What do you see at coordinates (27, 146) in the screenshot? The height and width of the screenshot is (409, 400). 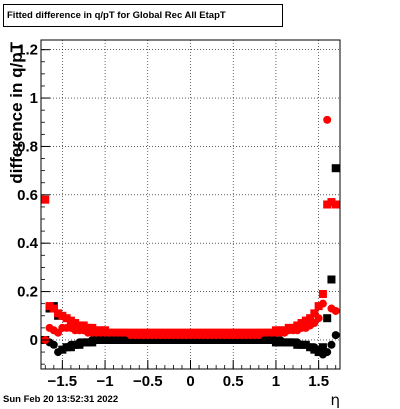 I see `y-tick-label: 0.8` at bounding box center [27, 146].